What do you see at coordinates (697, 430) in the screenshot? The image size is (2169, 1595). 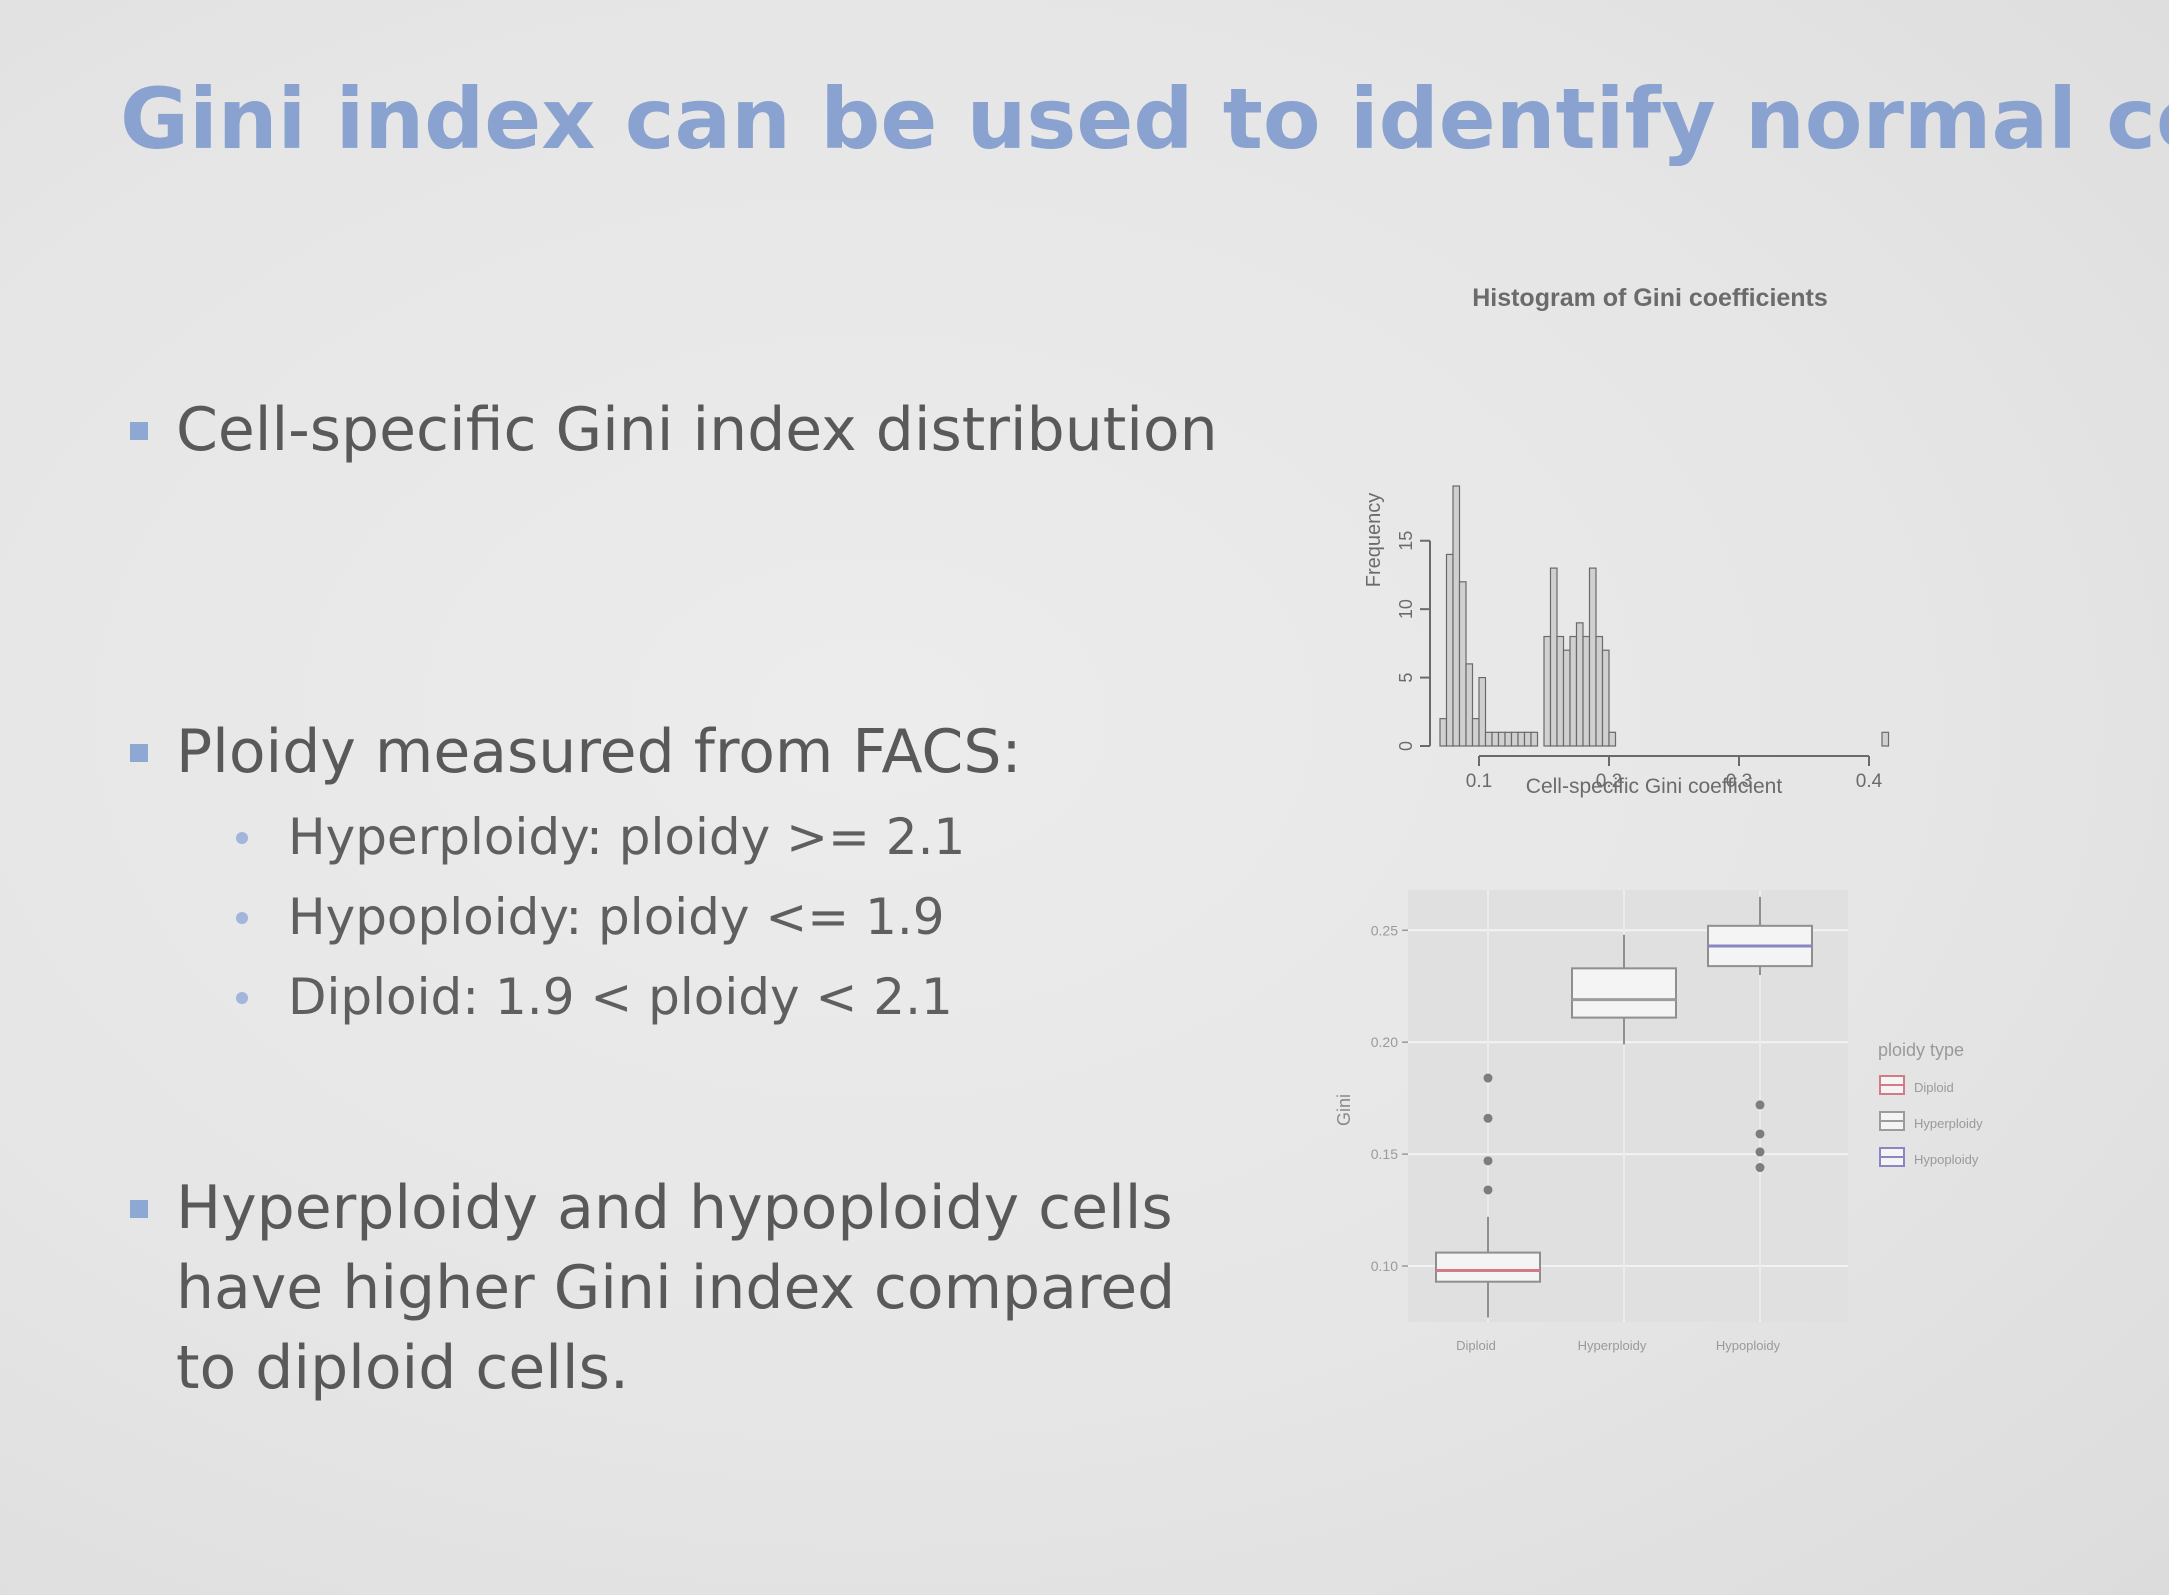 I see `bullet-text: Cell-specific Gini index distribution` at bounding box center [697, 430].